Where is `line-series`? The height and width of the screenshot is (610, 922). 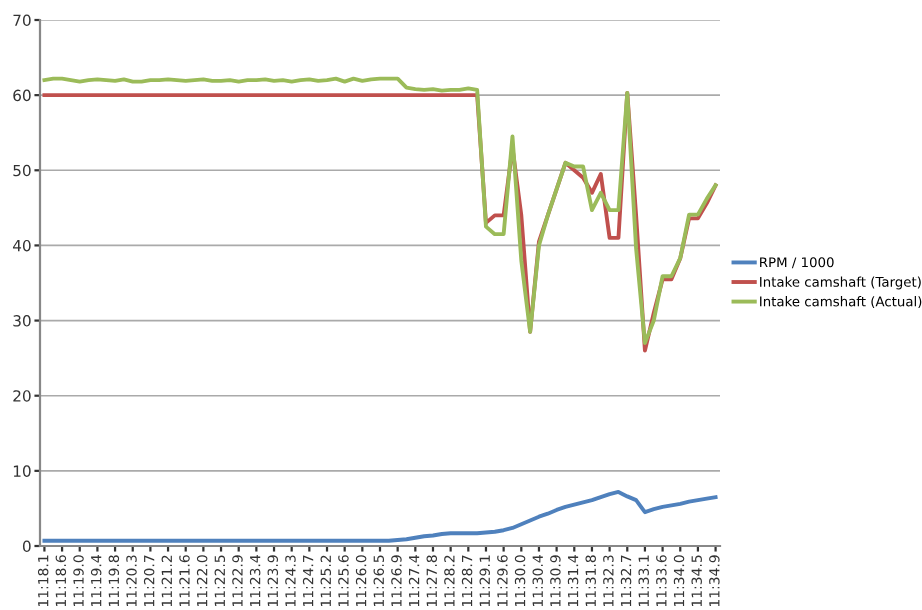
line-series is located at coordinates (380, 516).